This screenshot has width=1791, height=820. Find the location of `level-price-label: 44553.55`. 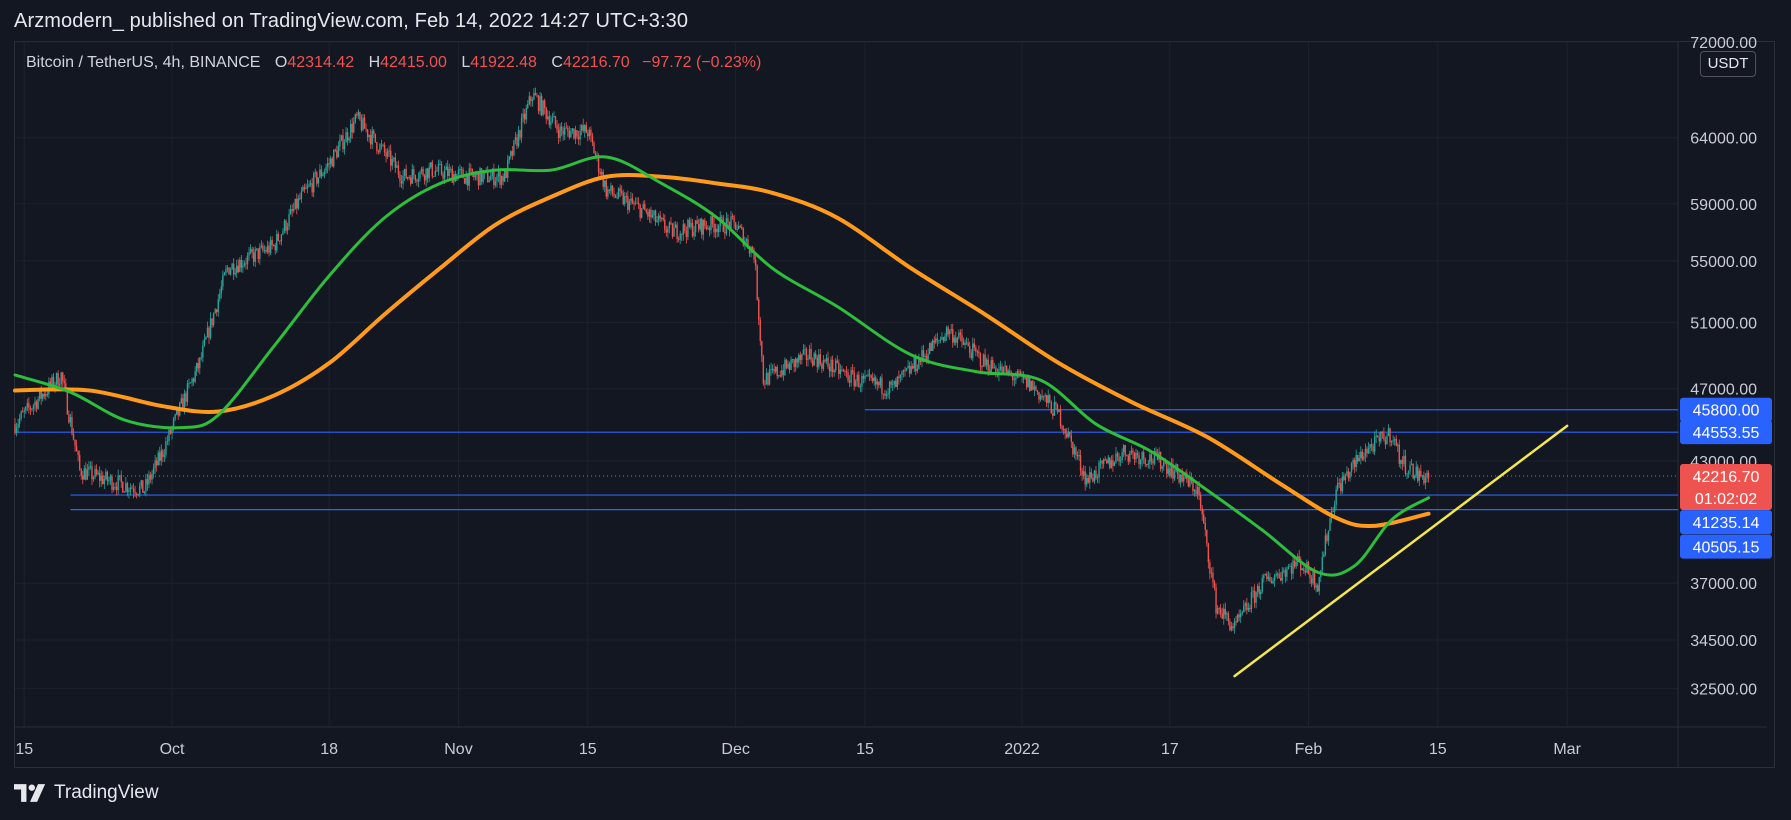

level-price-label: 44553.55 is located at coordinates (1726, 433).